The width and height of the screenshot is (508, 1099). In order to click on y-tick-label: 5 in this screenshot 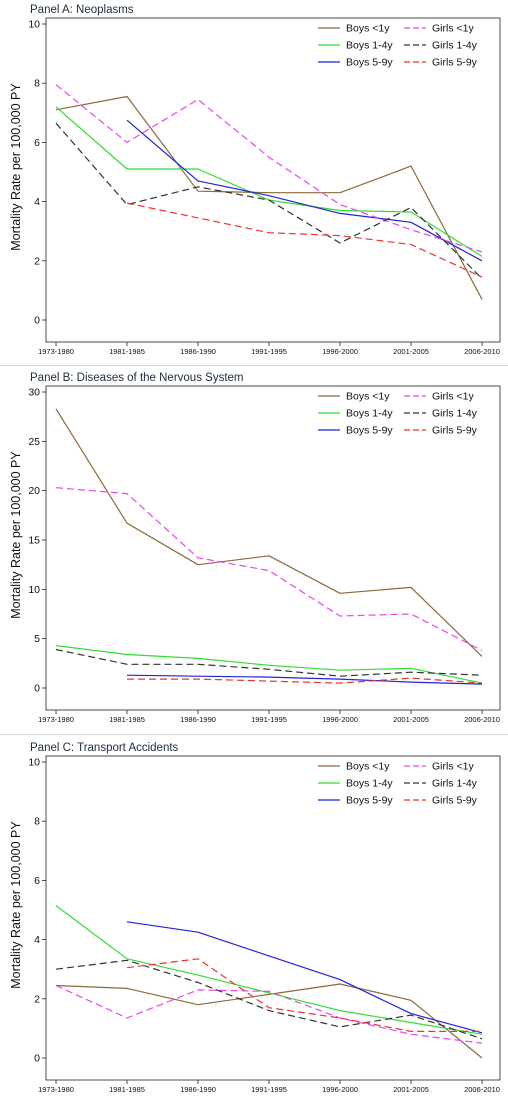, I will do `click(37, 639)`.